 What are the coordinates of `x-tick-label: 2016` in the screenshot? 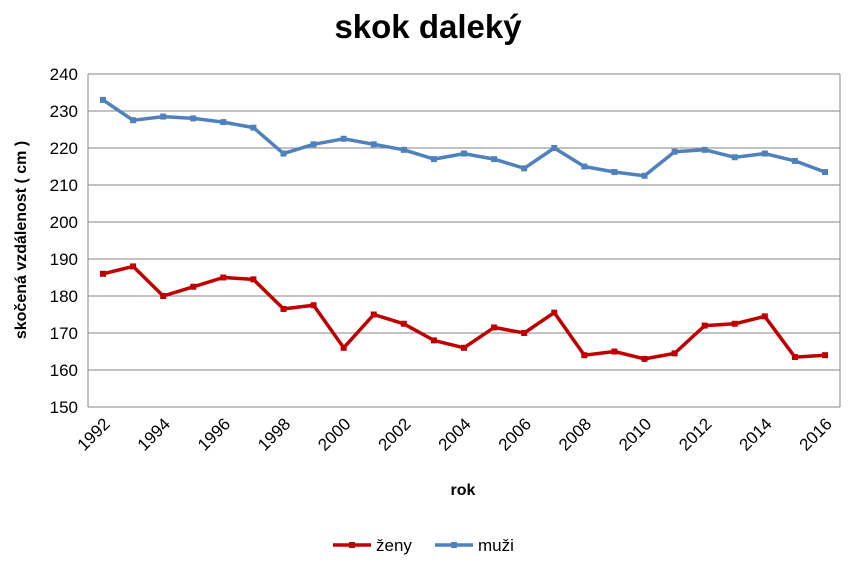 It's located at (816, 434).